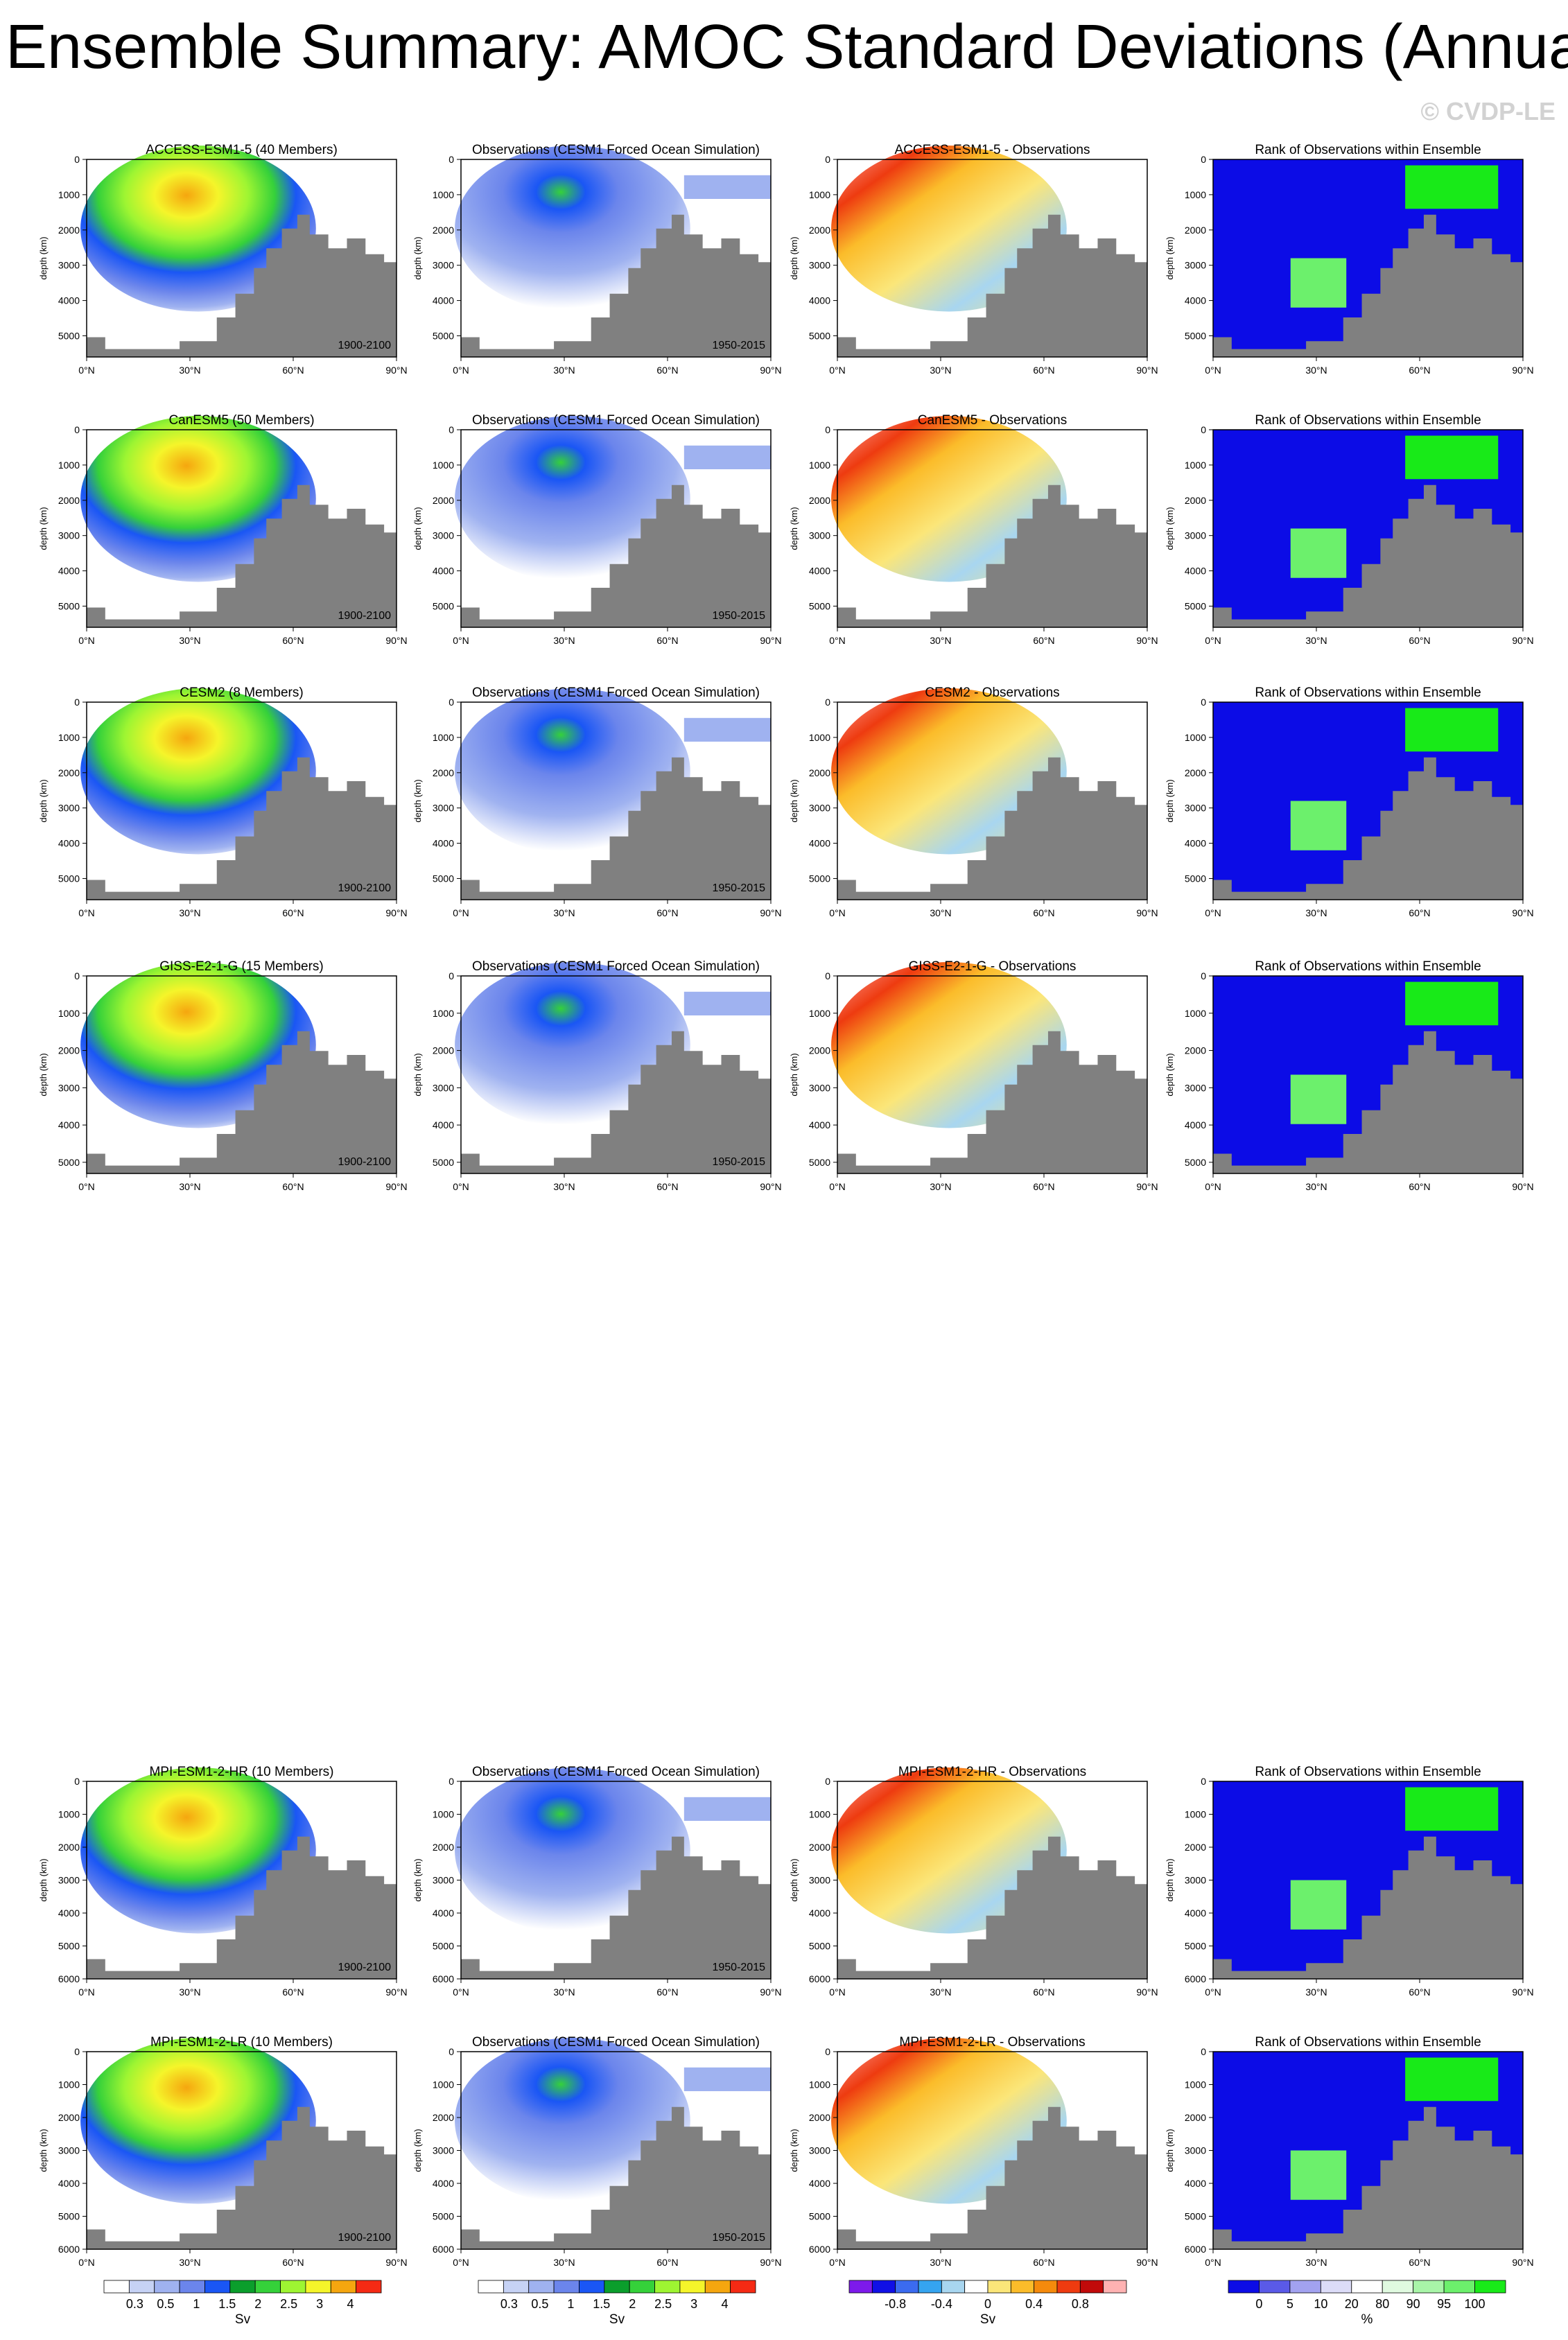 This screenshot has height=2340, width=1568. What do you see at coordinates (988, 2319) in the screenshot?
I see `labelbar-unit: Sv` at bounding box center [988, 2319].